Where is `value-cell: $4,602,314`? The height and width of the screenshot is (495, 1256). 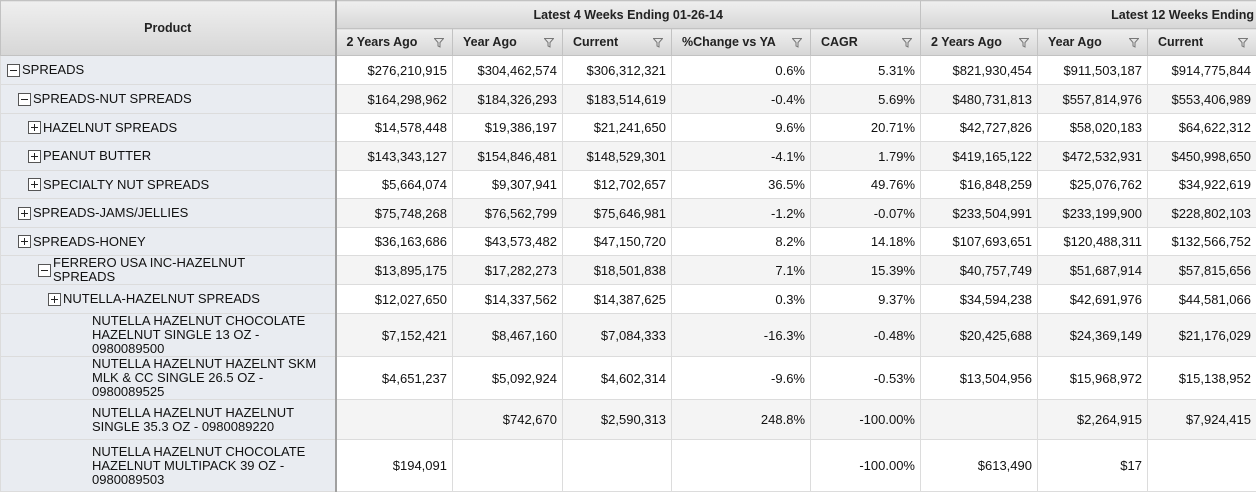
value-cell: $4,602,314 is located at coordinates (617, 378).